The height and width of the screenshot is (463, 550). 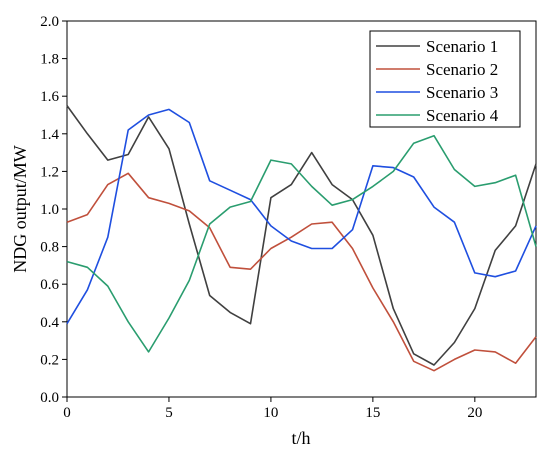 What do you see at coordinates (462, 69) in the screenshot?
I see `legend-label-2: Scenario 2` at bounding box center [462, 69].